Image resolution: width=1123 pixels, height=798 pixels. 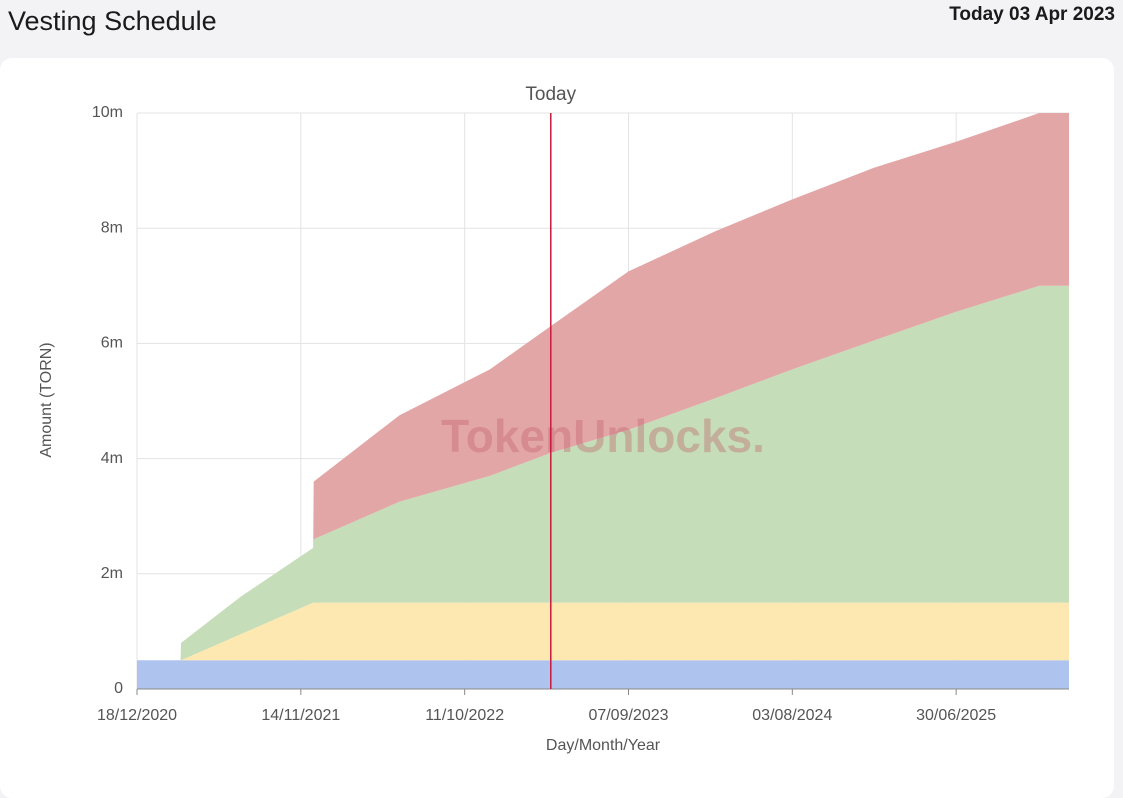 What do you see at coordinates (137, 715) in the screenshot?
I see `x-tick-label: 18/12/2020` at bounding box center [137, 715].